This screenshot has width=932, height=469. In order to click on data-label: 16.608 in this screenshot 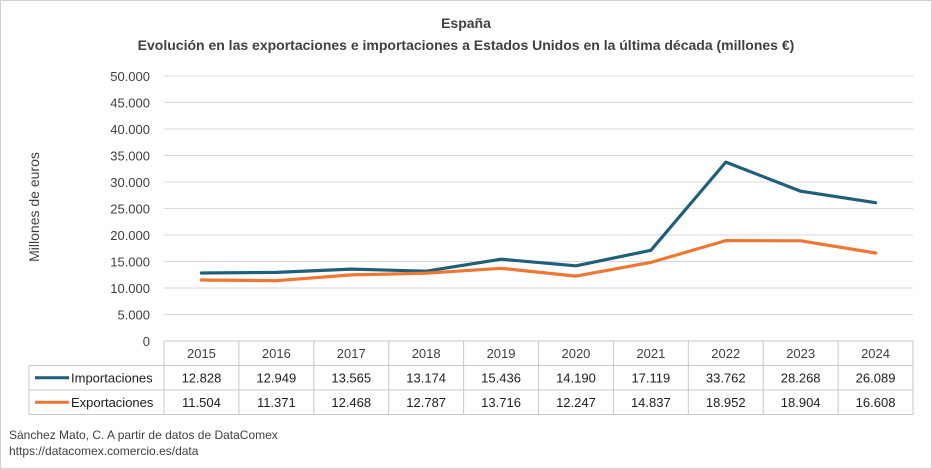, I will do `click(876, 402)`.